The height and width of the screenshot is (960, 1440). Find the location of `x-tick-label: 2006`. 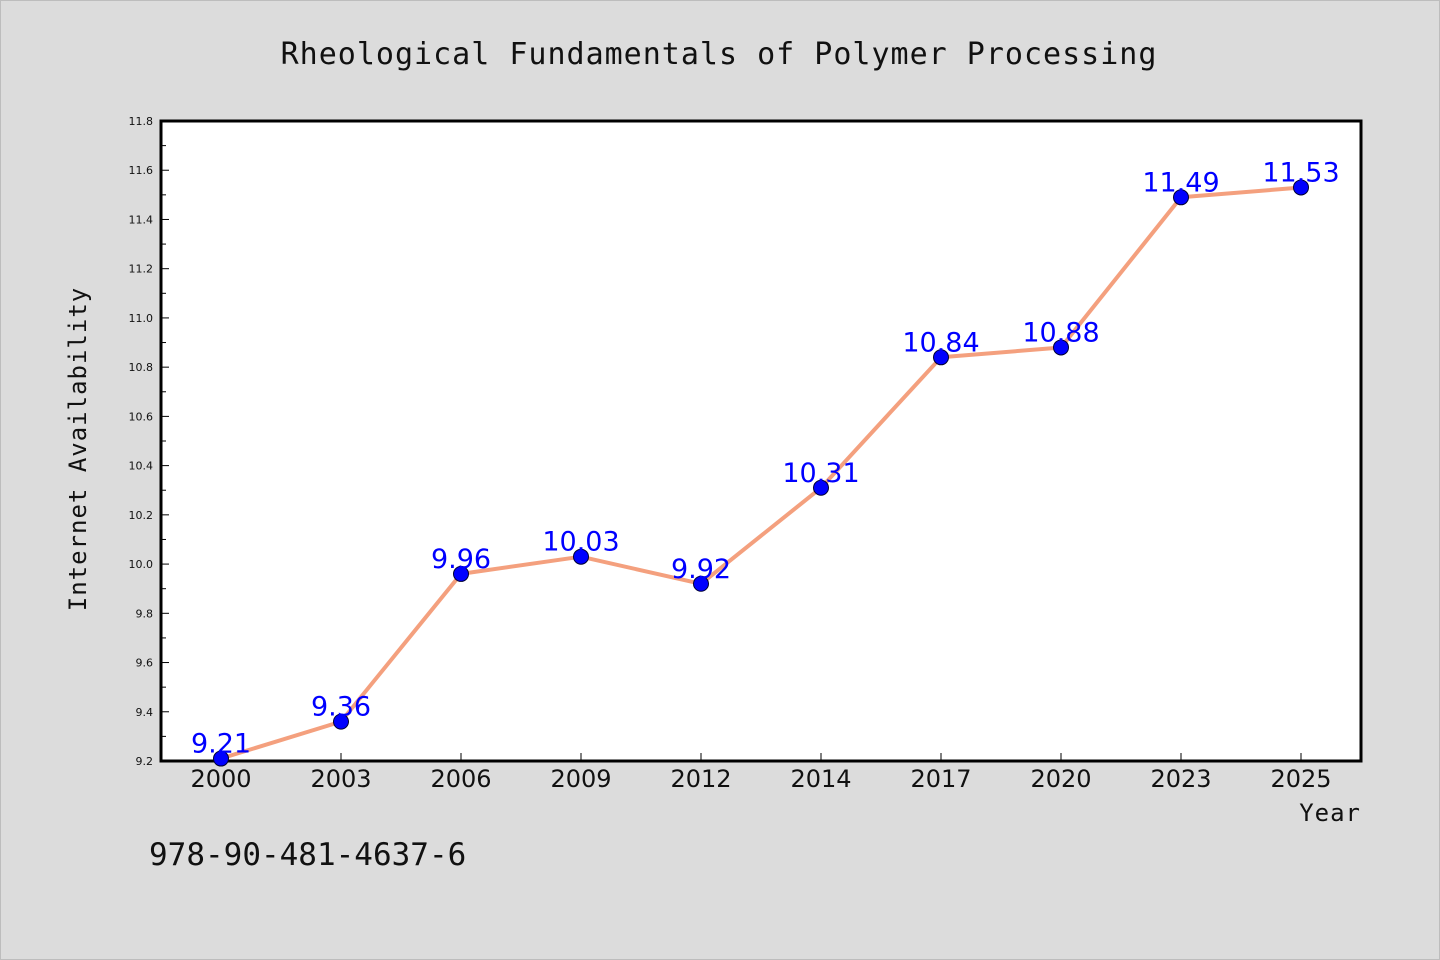

x-tick-label: 2006 is located at coordinates (460, 779).